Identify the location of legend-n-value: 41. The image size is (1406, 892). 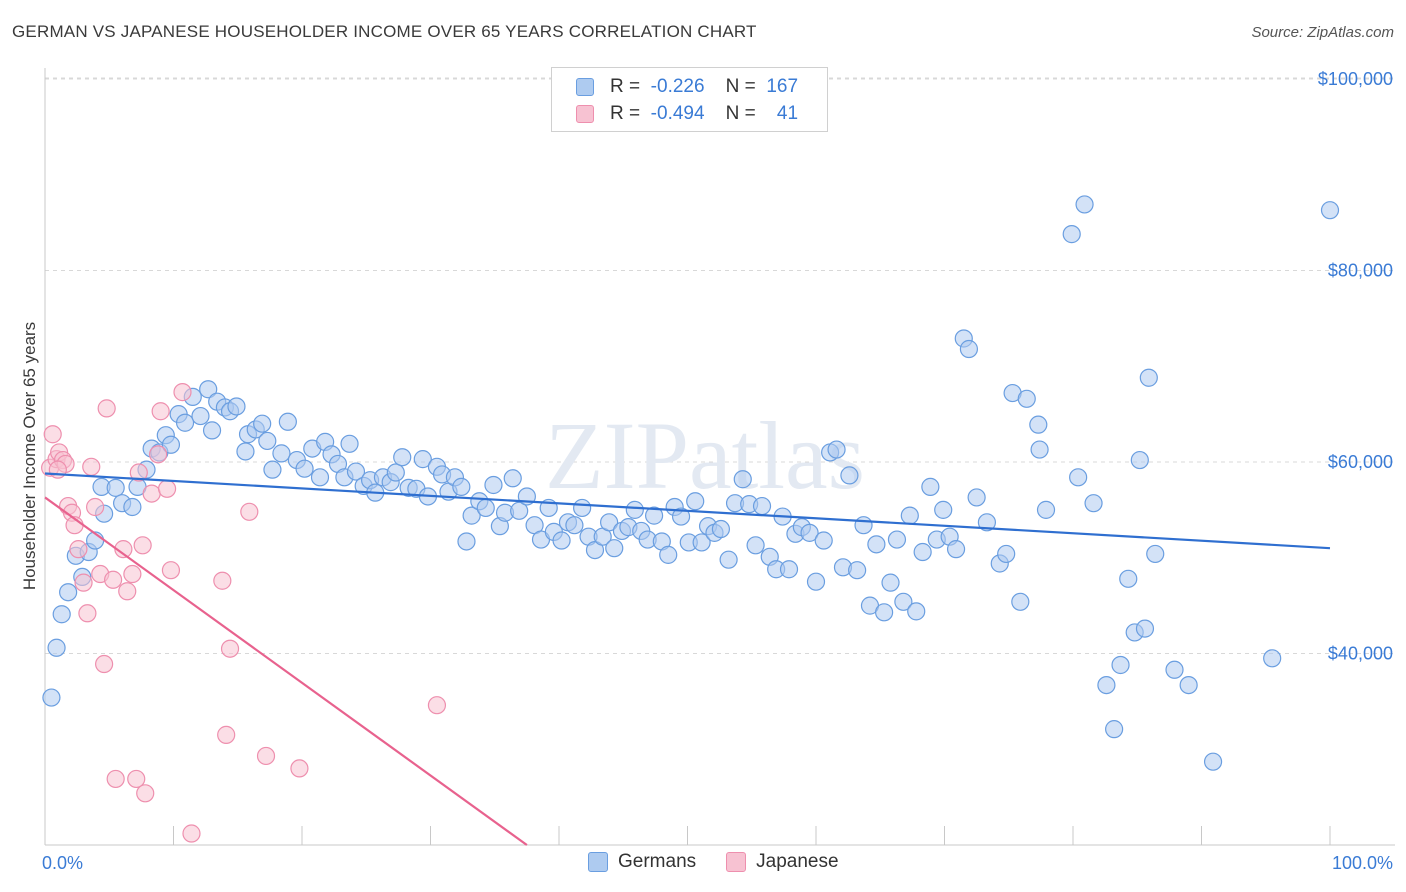
(787, 113).